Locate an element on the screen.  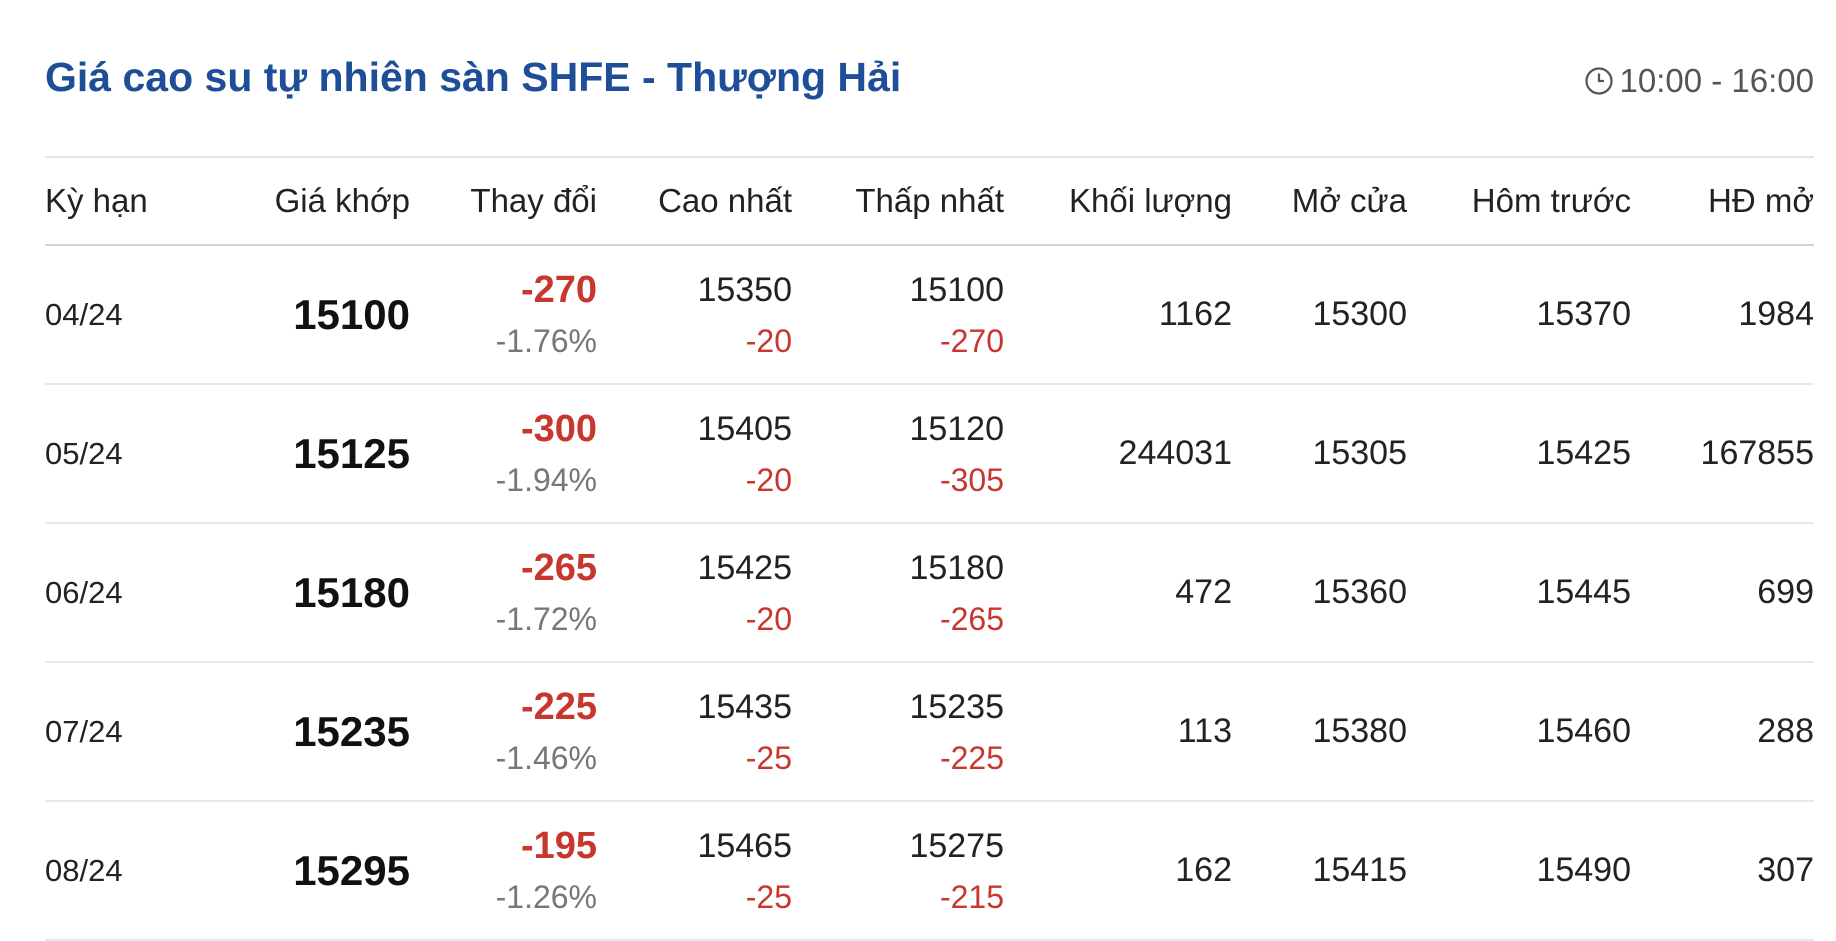
change: -270 is located at coordinates (558, 289).